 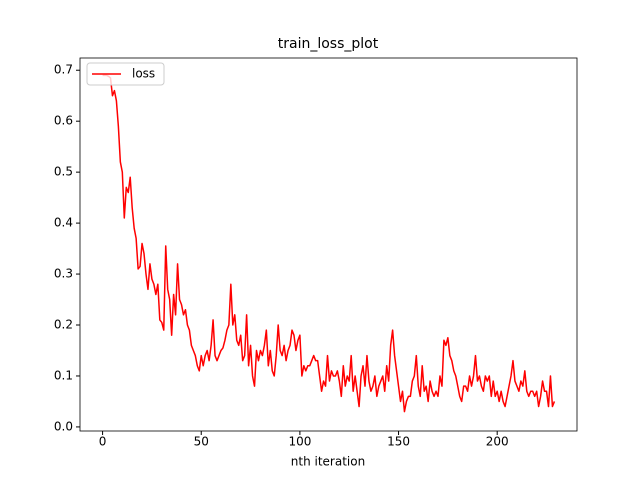 What do you see at coordinates (63, 70) in the screenshot?
I see `y-tick-label: 0.7` at bounding box center [63, 70].